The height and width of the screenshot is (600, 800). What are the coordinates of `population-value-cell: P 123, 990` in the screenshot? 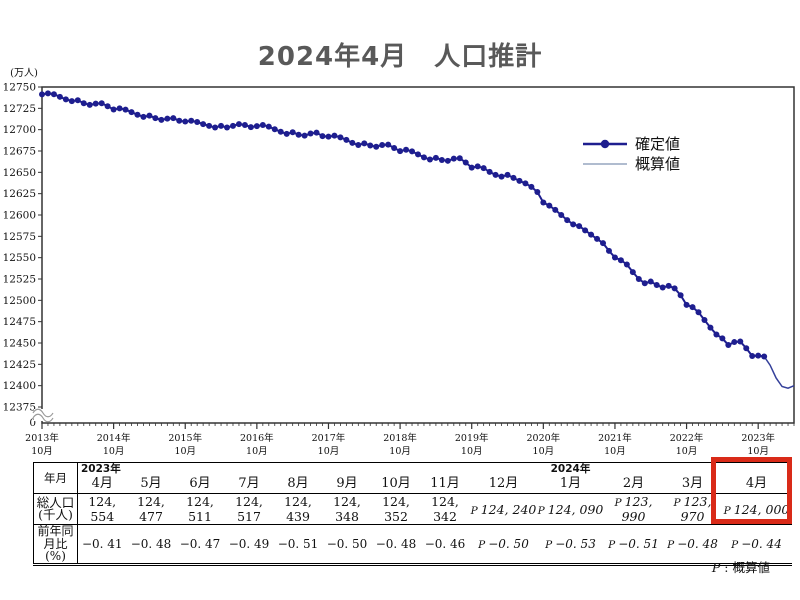 It's located at (633, 509).